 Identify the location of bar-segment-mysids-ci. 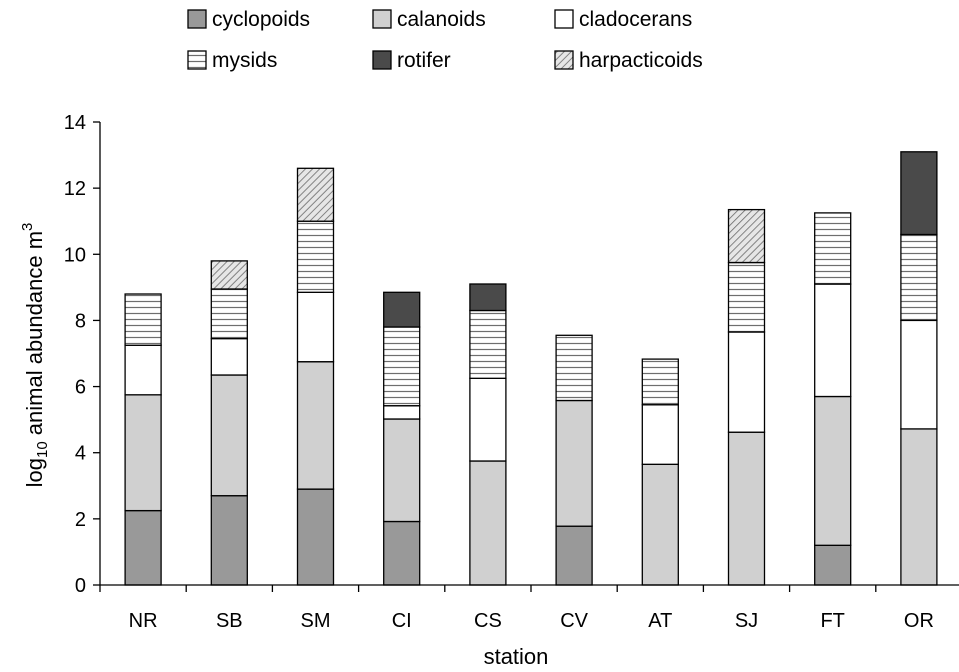
(402, 366).